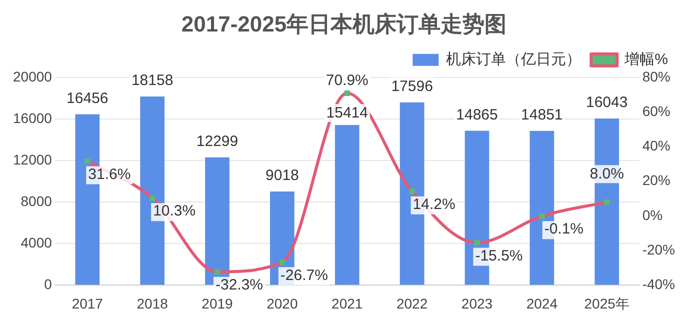 The height and width of the screenshot is (320, 688). I want to click on y2-tick-label: 40%, so click(656, 146).